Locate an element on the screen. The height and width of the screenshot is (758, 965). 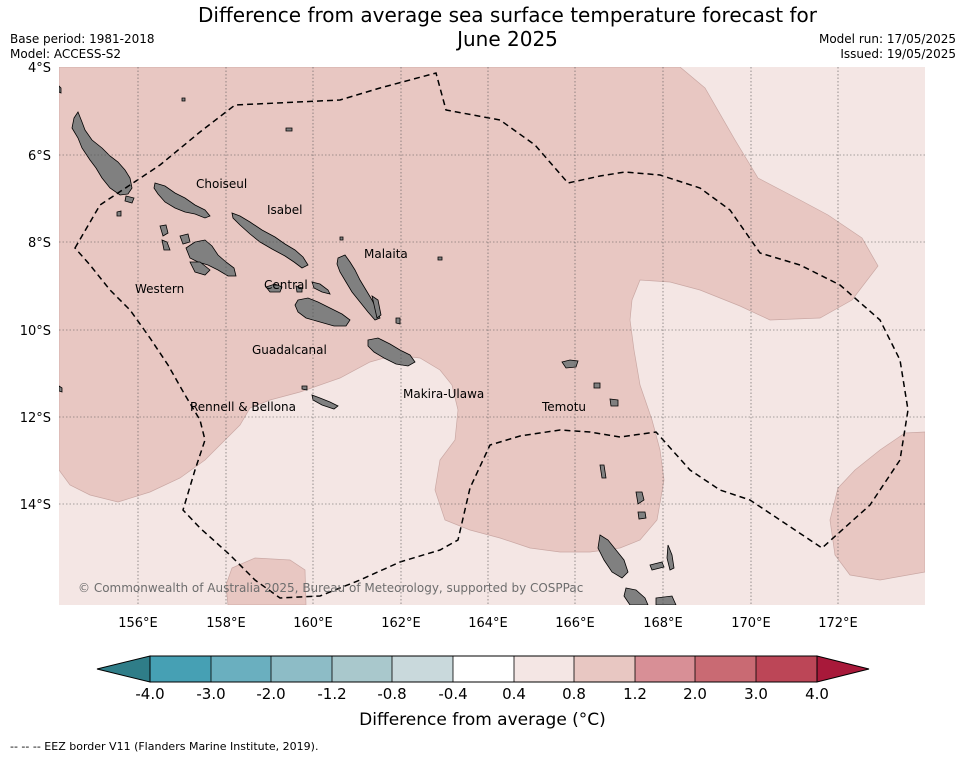
lon-label-168e: 168°E is located at coordinates (663, 623).